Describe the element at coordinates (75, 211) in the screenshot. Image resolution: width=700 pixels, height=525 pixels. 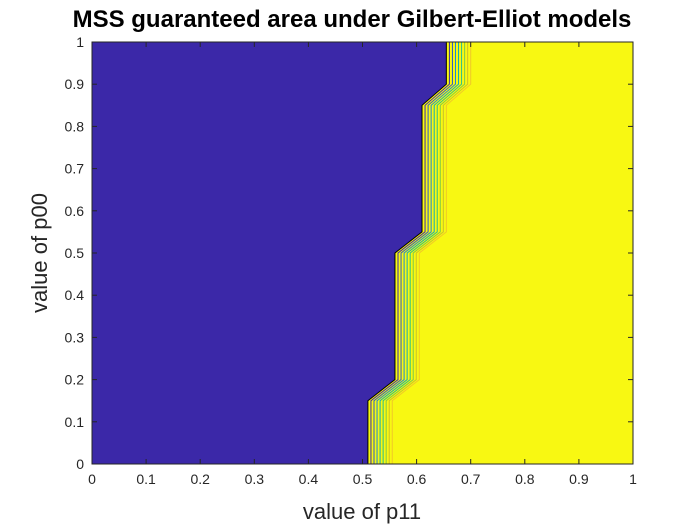
I see `y-tick-label: 0.6` at that location.